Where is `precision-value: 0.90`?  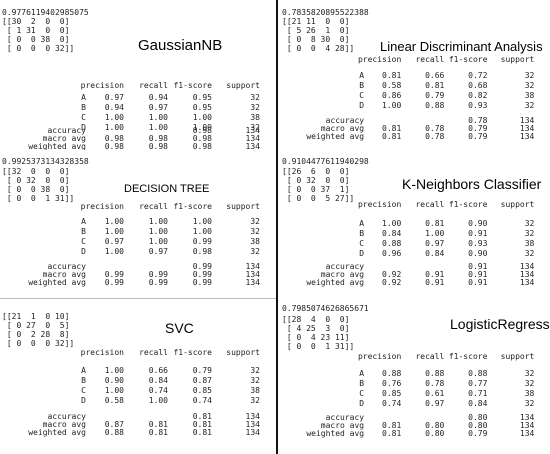 precision-value: 0.90 is located at coordinates (114, 380).